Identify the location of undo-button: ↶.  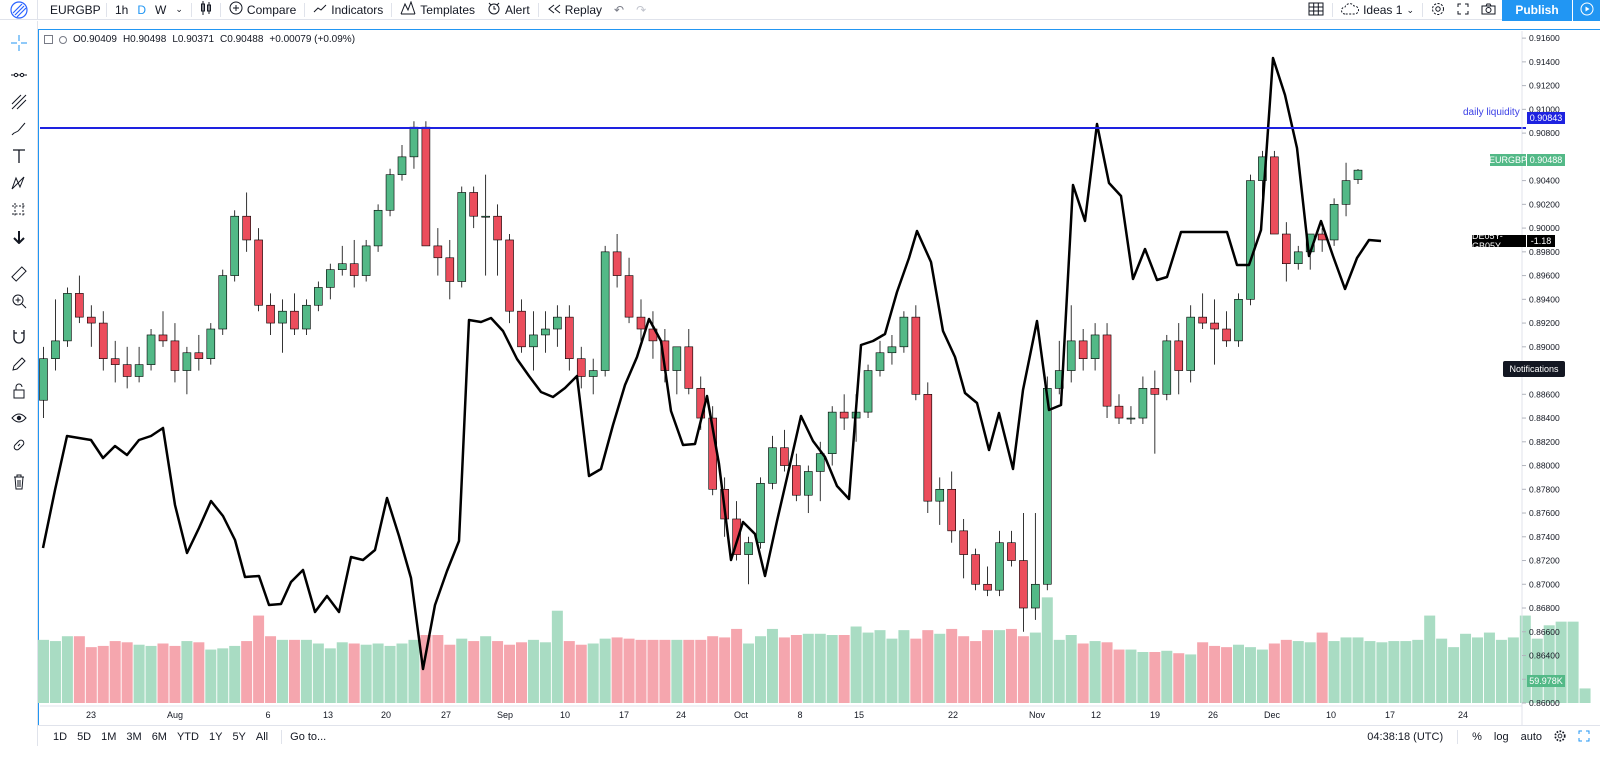
(619, 10).